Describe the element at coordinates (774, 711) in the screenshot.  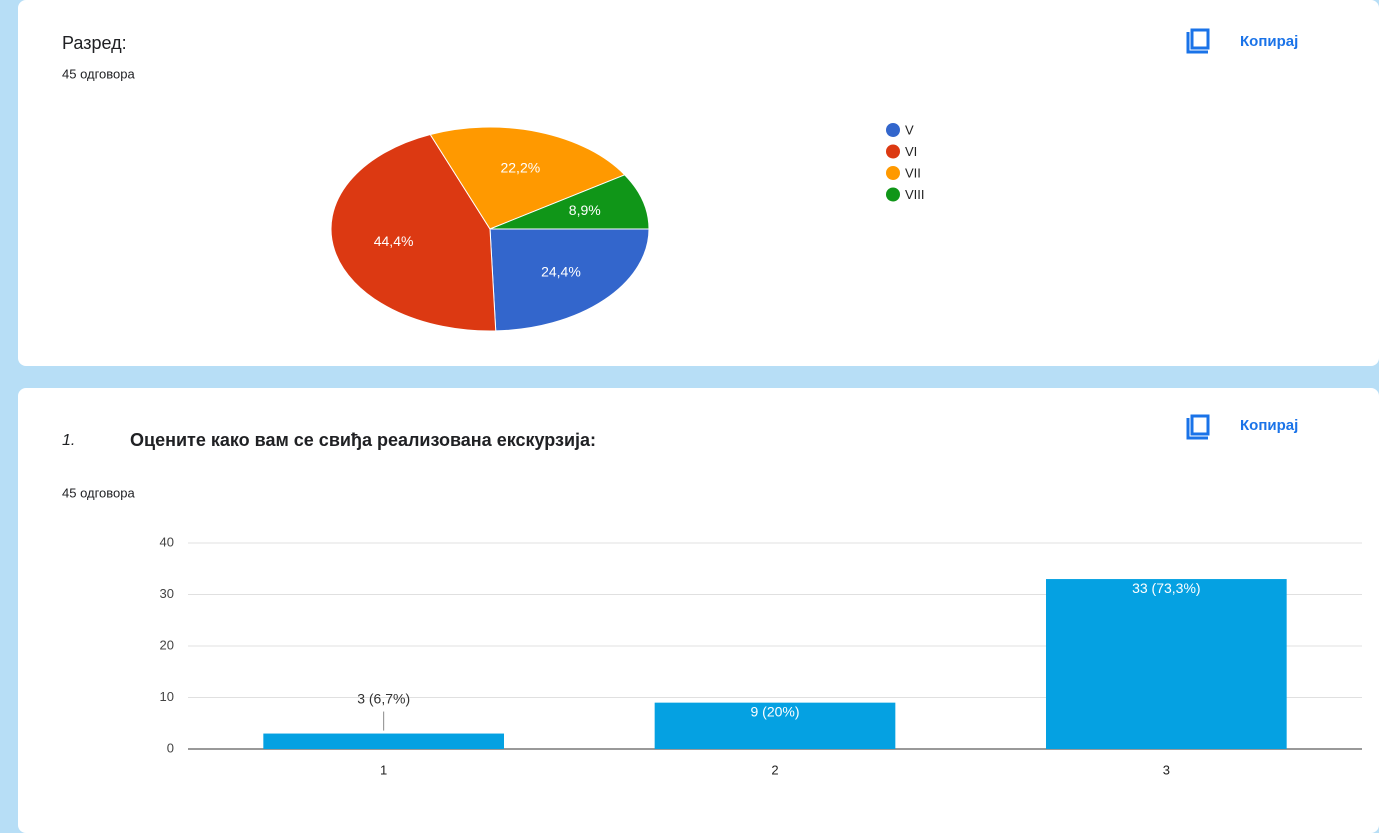
I see `bar-value-label: 9 (20%)` at that location.